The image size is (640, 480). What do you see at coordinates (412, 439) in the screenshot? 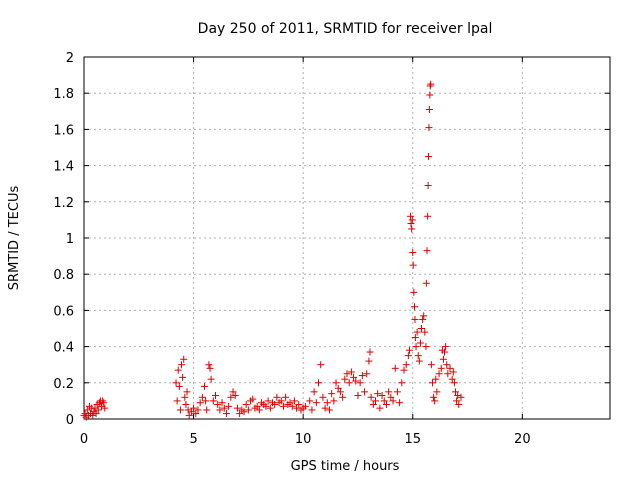
I see `x-tick-label: 15` at bounding box center [412, 439].